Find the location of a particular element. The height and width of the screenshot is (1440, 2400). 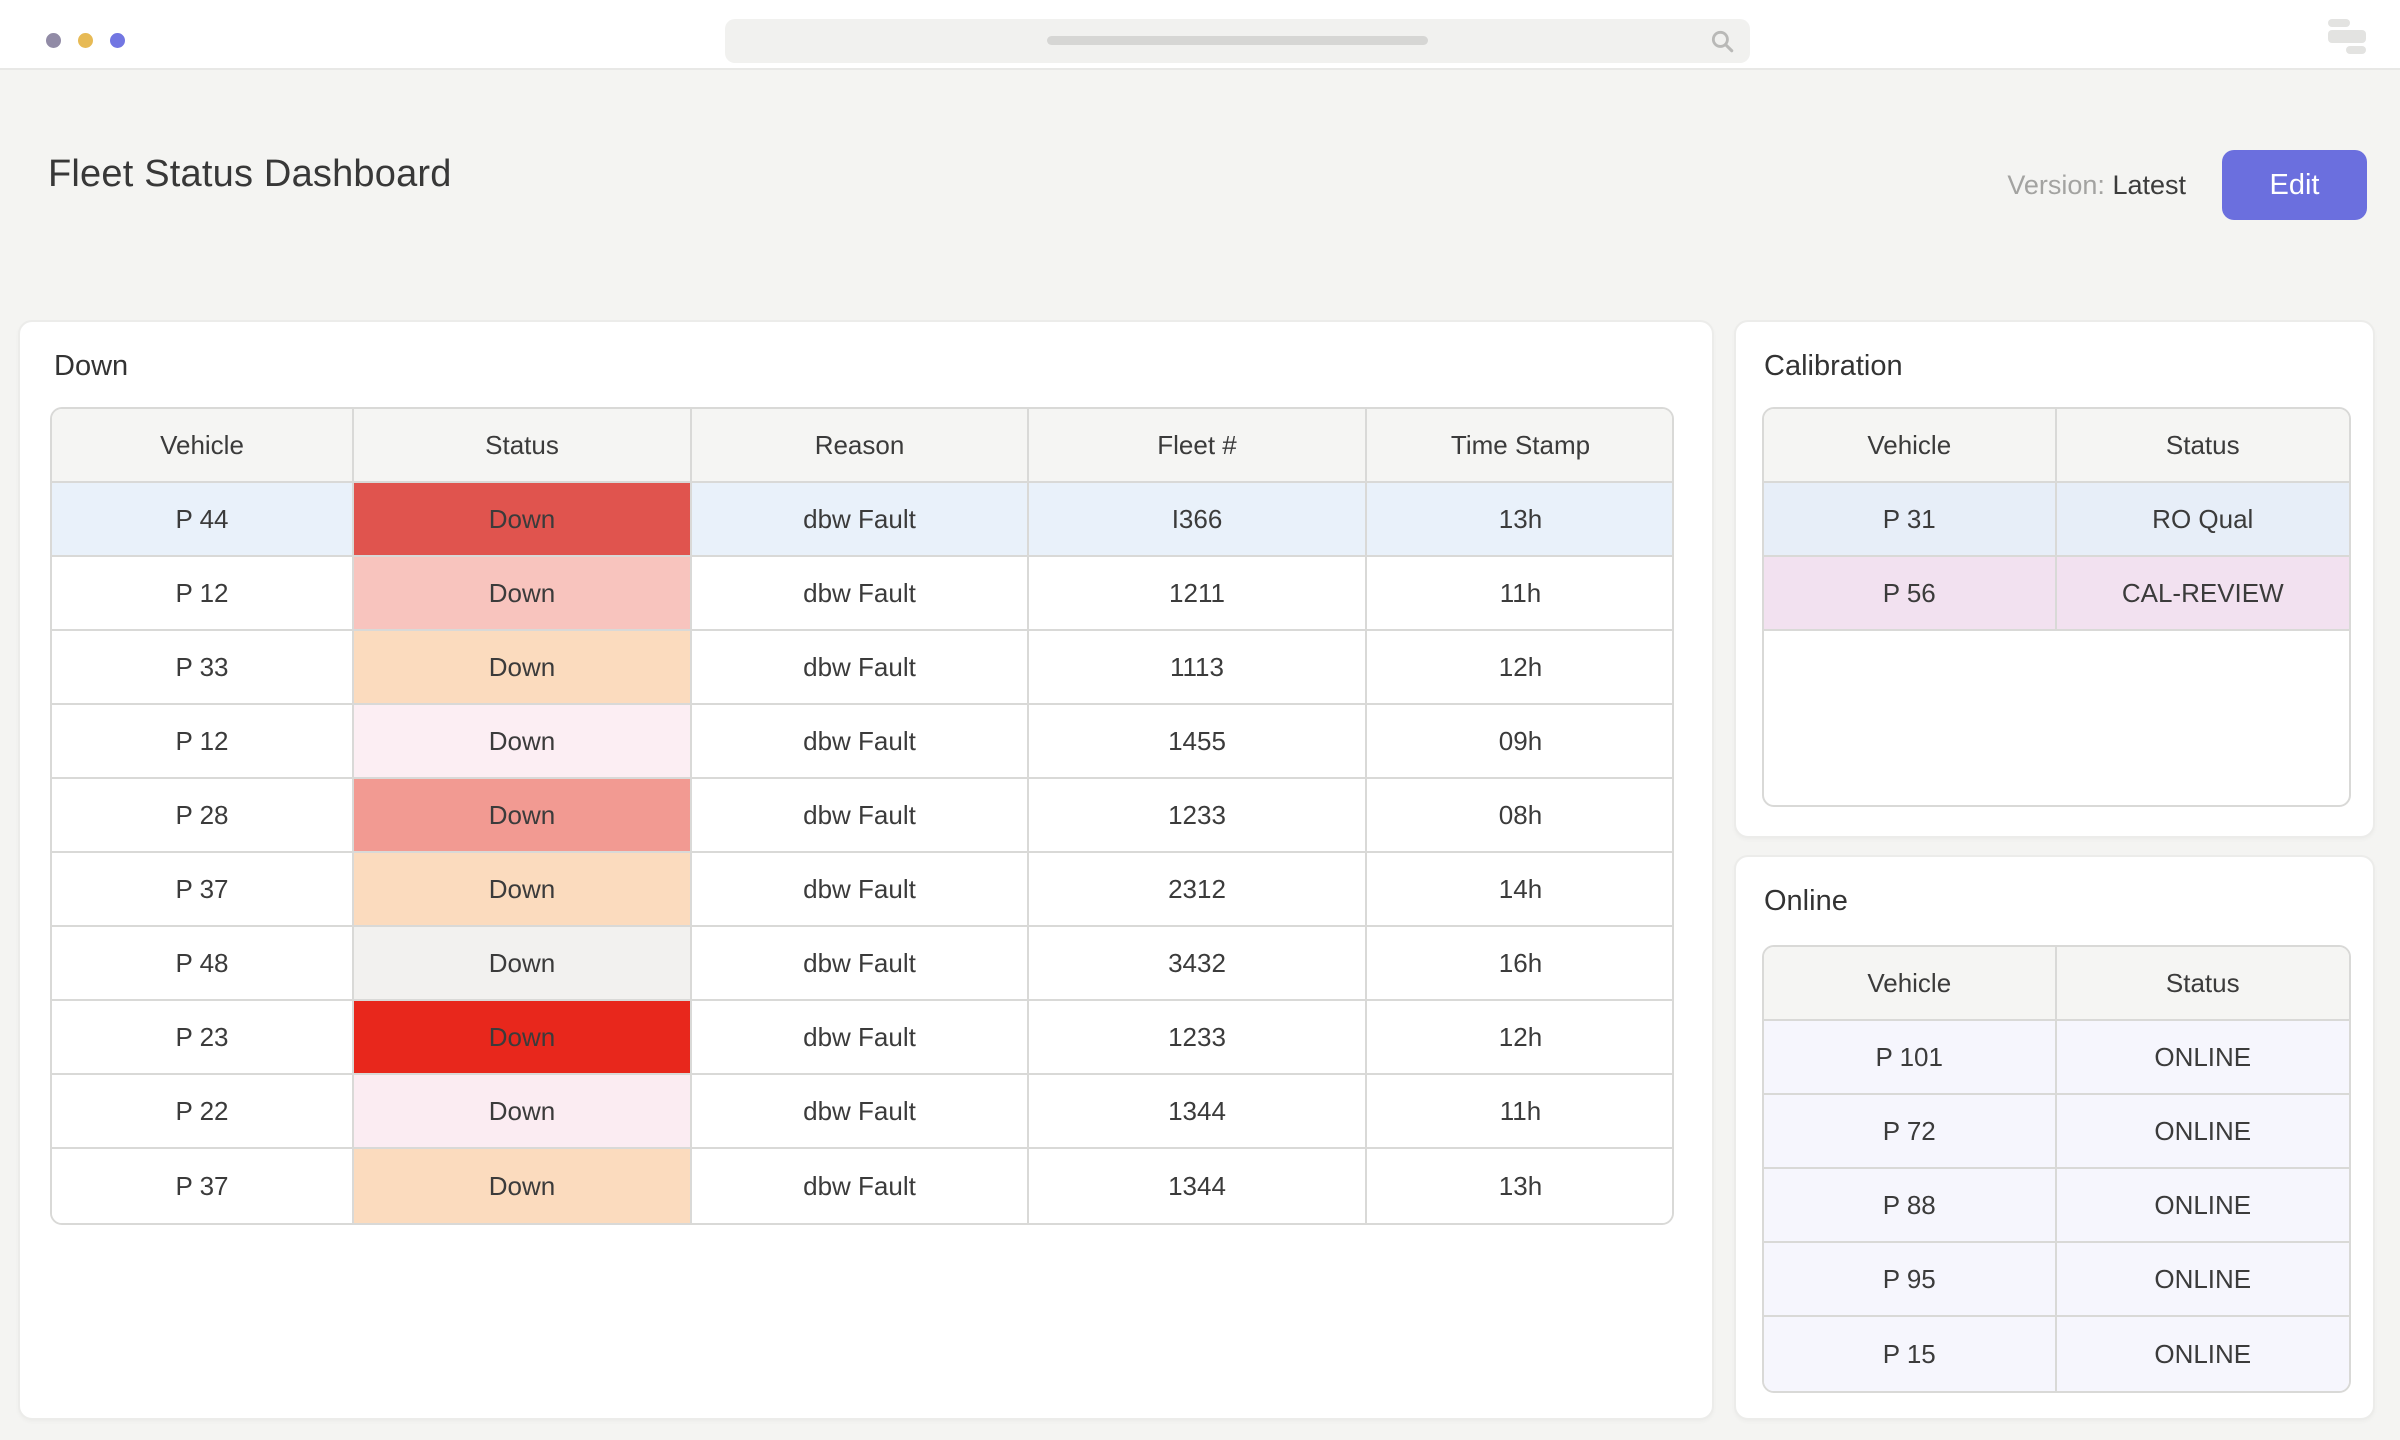

table-row: P 37 Down dbw Fault 2312 14h is located at coordinates (862, 890).